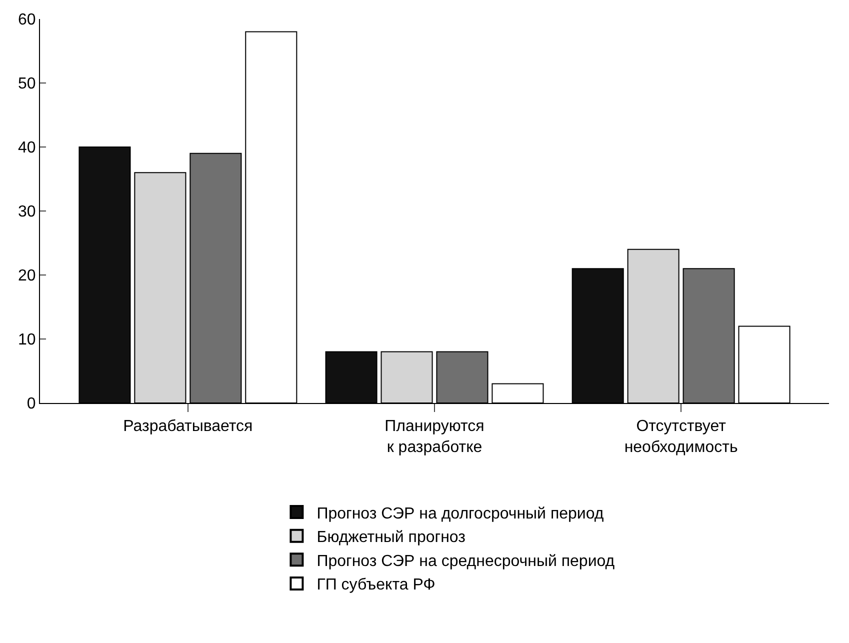 This screenshot has height=643, width=849. Describe the element at coordinates (460, 513) in the screenshot. I see `legend-label: Прогноз СЭР на долгосрочный период` at that location.